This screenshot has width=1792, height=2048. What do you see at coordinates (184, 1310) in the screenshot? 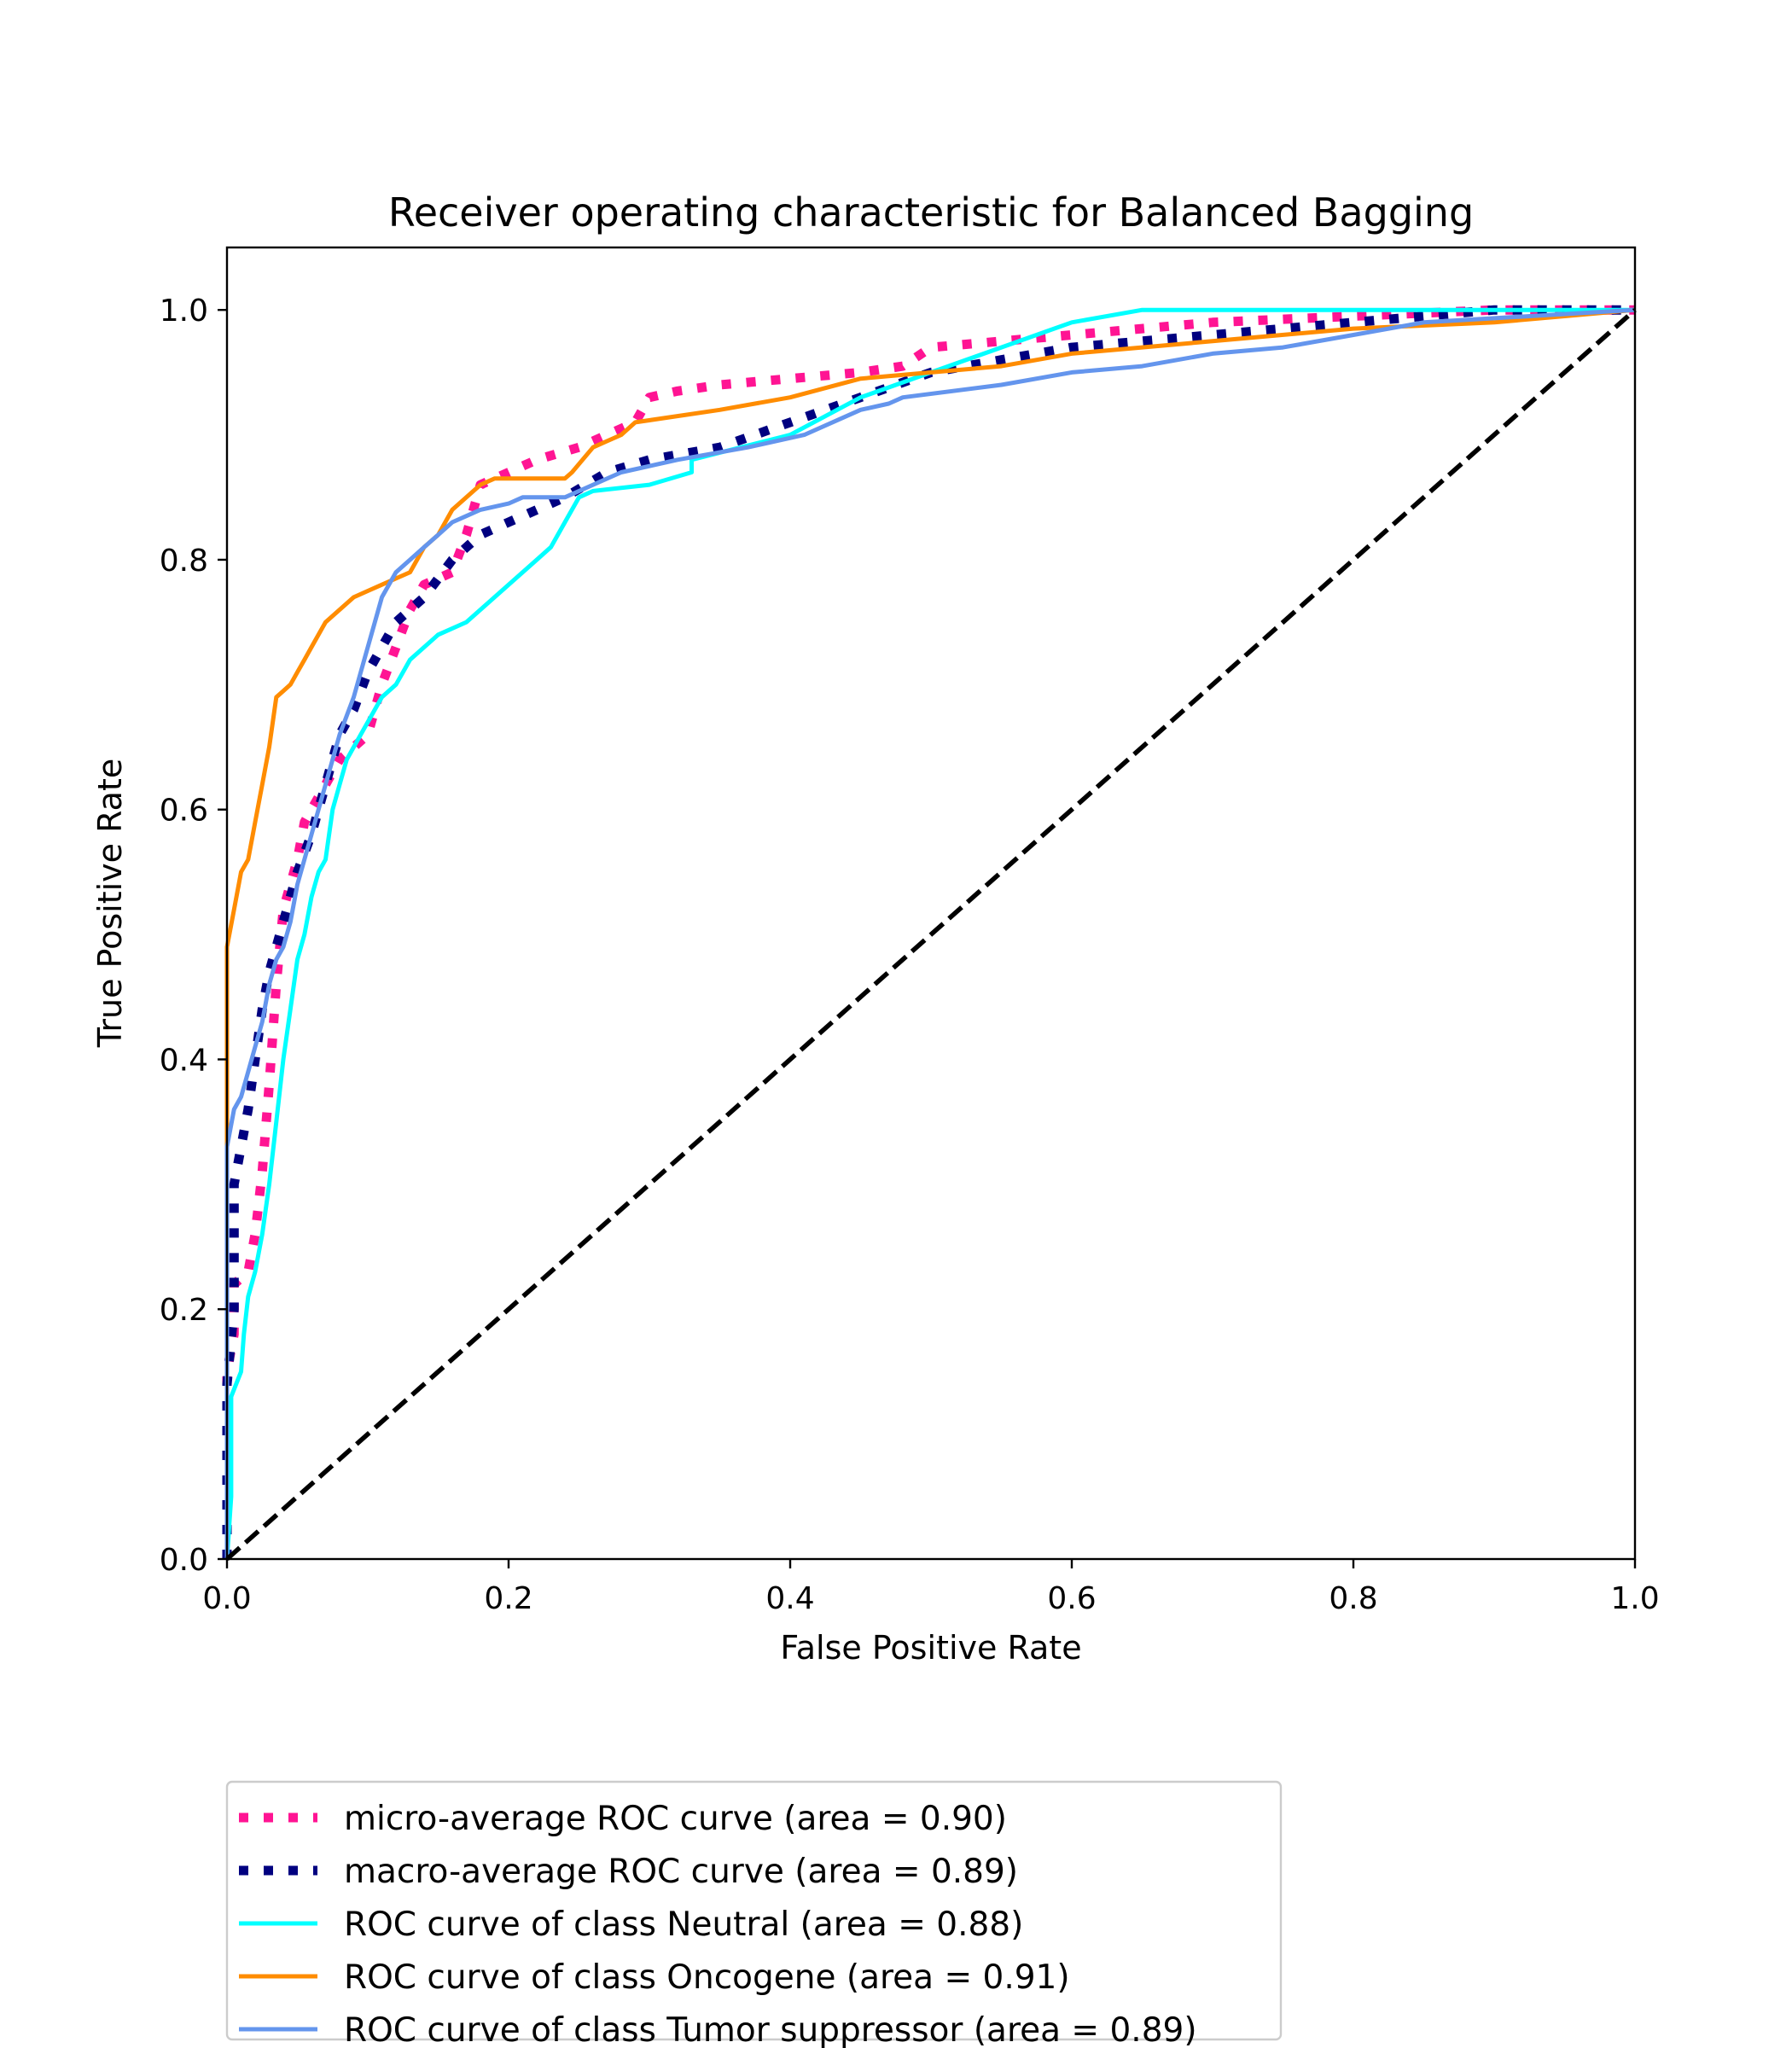
I see `y-tick-label: 0.2` at bounding box center [184, 1310].